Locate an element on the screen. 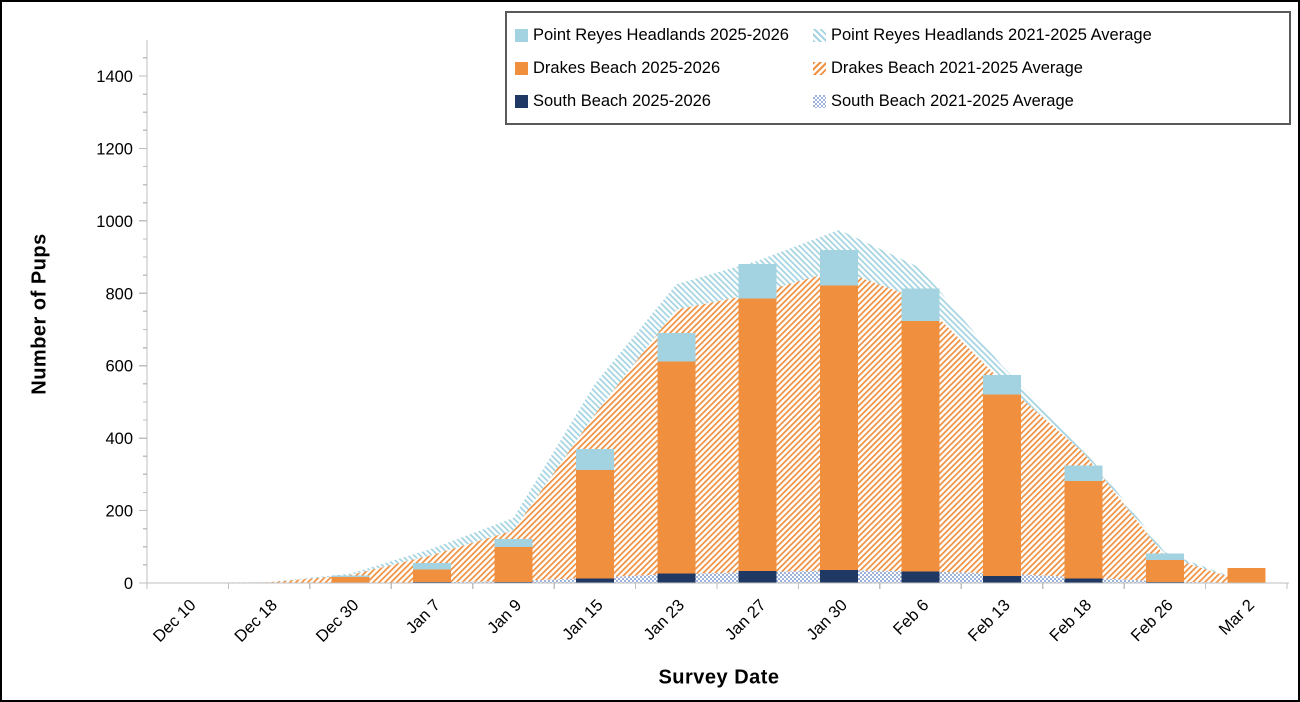 Image resolution: width=1300 pixels, height=702 pixels. x-tick-label: Jan 23 is located at coordinates (664, 620).